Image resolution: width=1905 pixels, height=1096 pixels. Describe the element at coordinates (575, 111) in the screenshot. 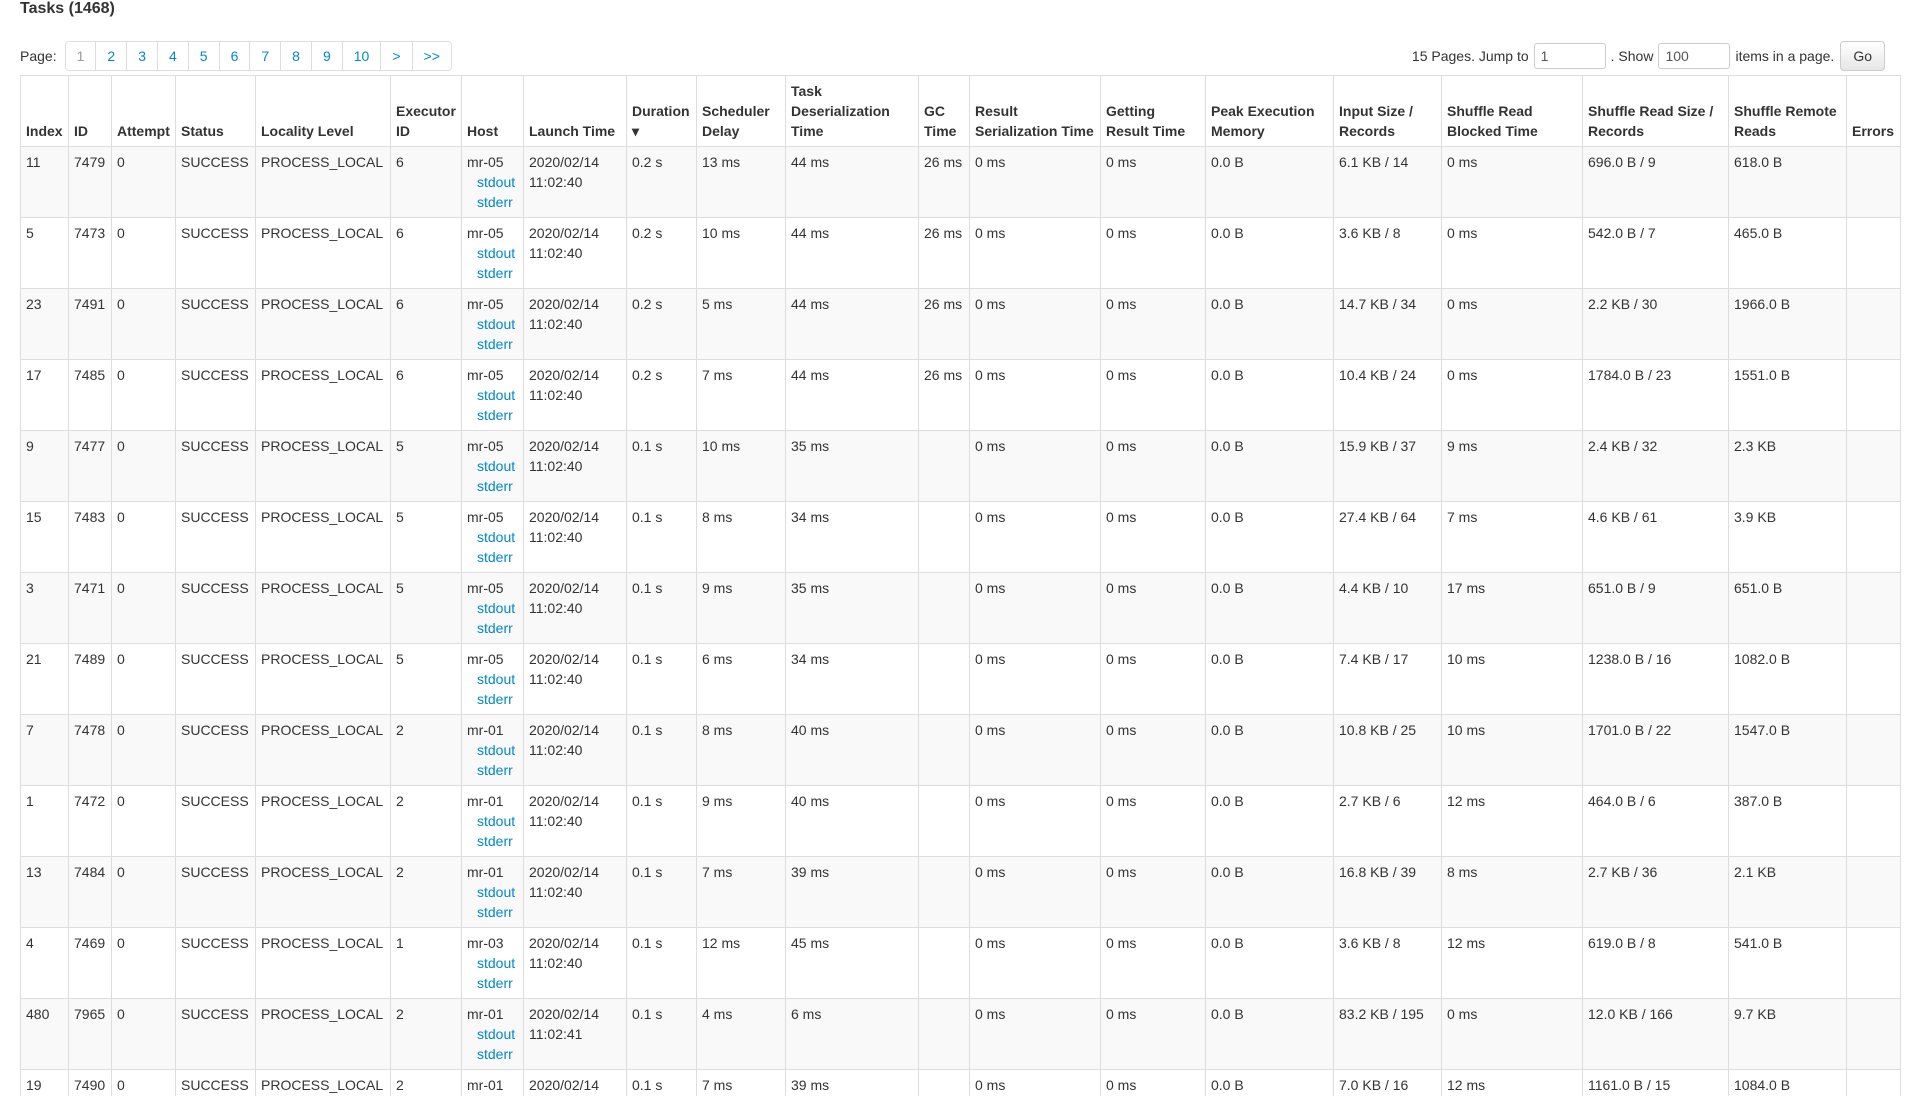

I see `column-header-launch-time: Launch Time` at that location.